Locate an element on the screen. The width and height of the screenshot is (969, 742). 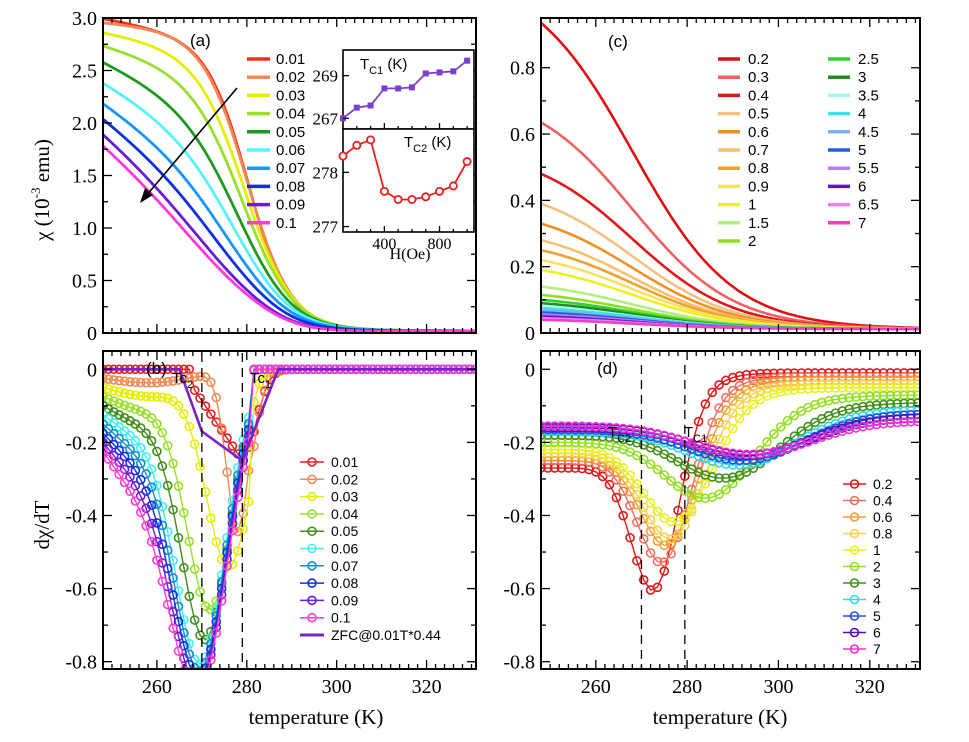
panel-d-ytick-label: -0.8 is located at coordinates (519, 663).